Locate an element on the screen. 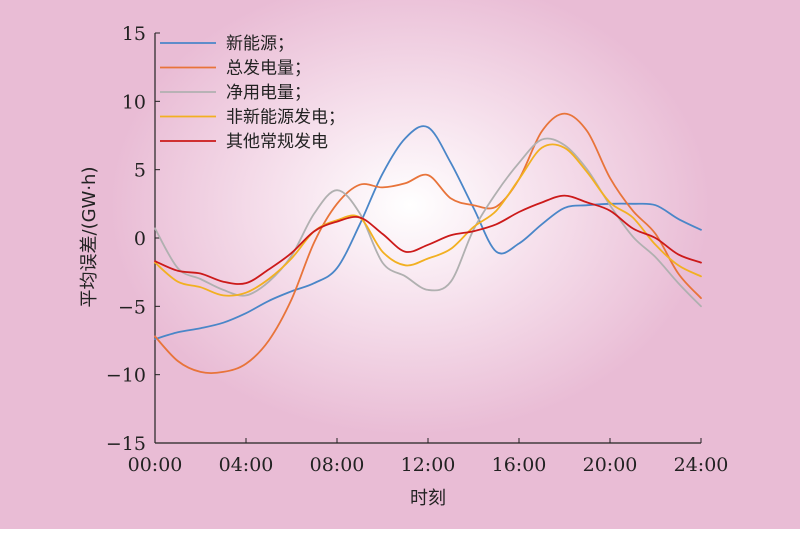  legend: 新能源； 总发电量； 净用电量； 非新能源发电； 其他常规发电 is located at coordinates (252, 93).